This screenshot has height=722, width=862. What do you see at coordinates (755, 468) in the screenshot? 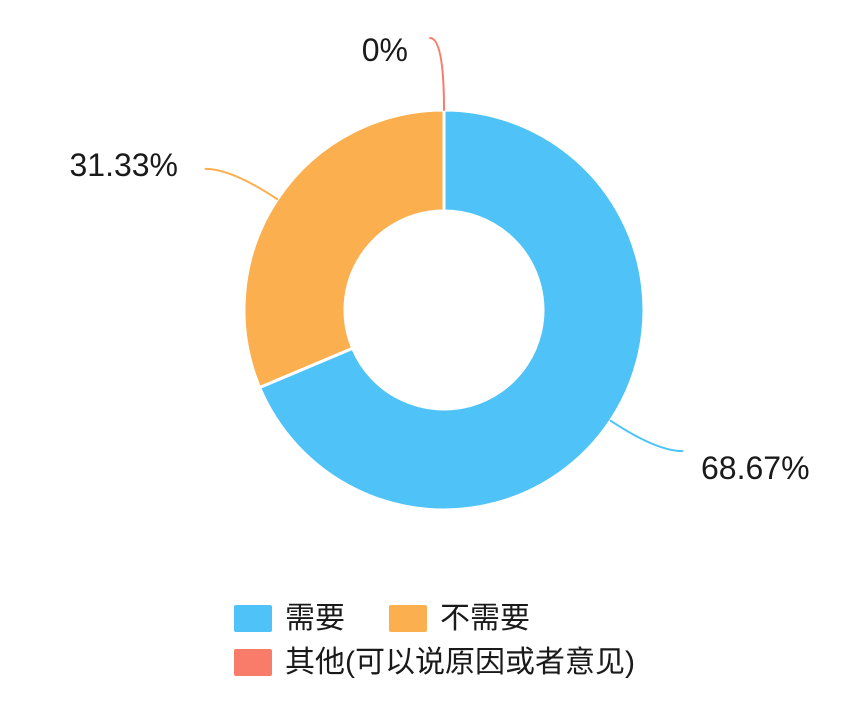
I see `percent-label-need: 68.67%` at bounding box center [755, 468].